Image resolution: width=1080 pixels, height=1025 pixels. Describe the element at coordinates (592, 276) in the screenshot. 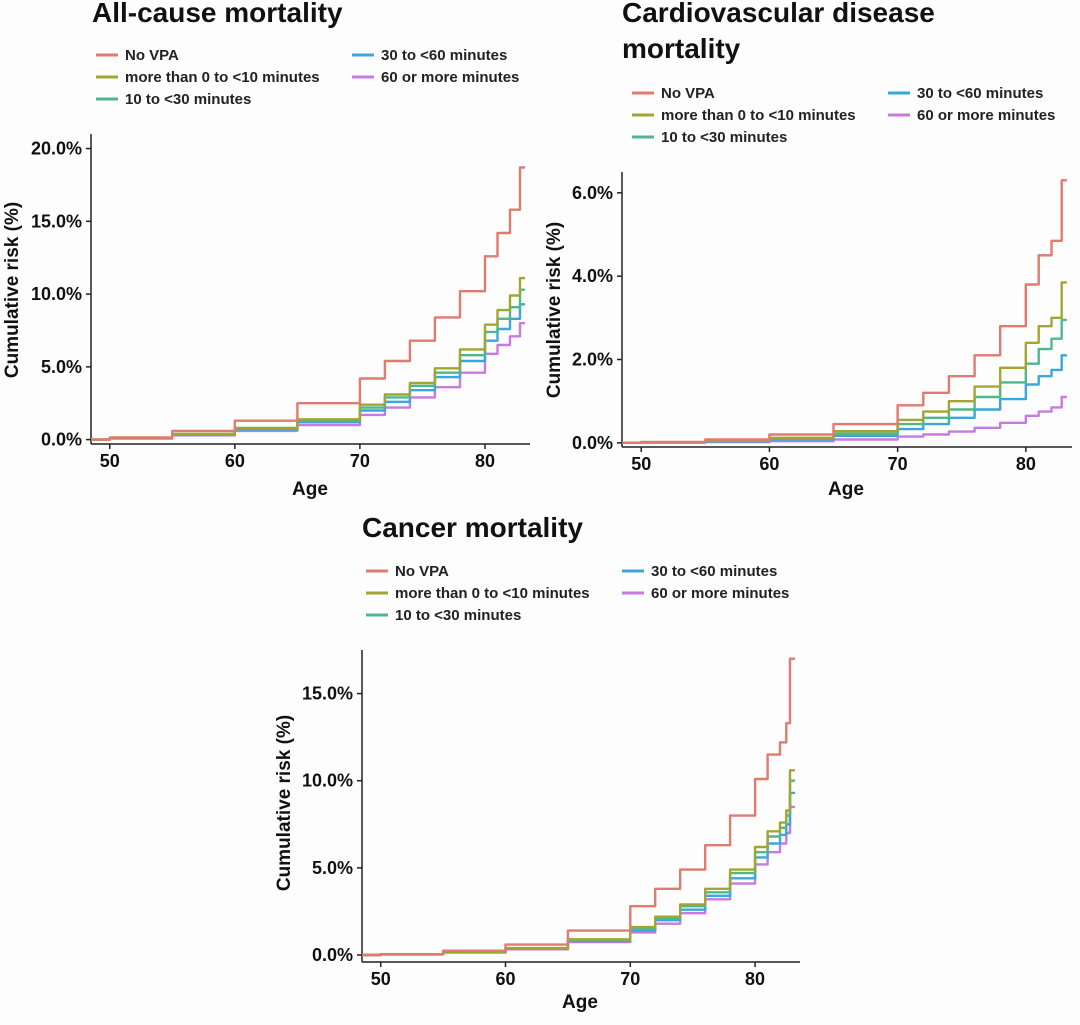

I see `y-tick-label: 4.0%` at that location.